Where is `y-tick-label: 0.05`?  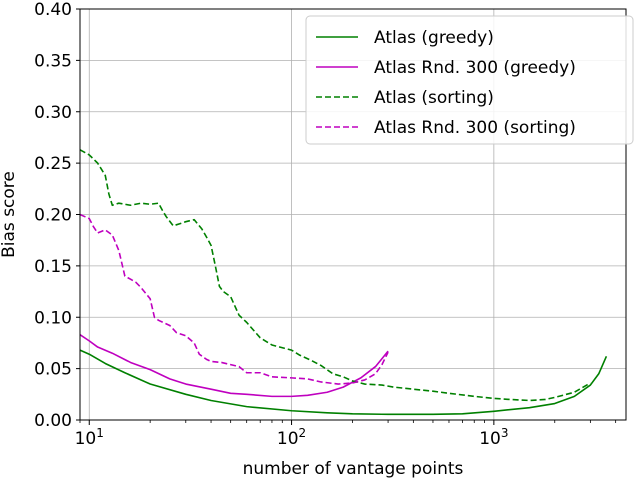 y-tick-label: 0.05 is located at coordinates (53, 370).